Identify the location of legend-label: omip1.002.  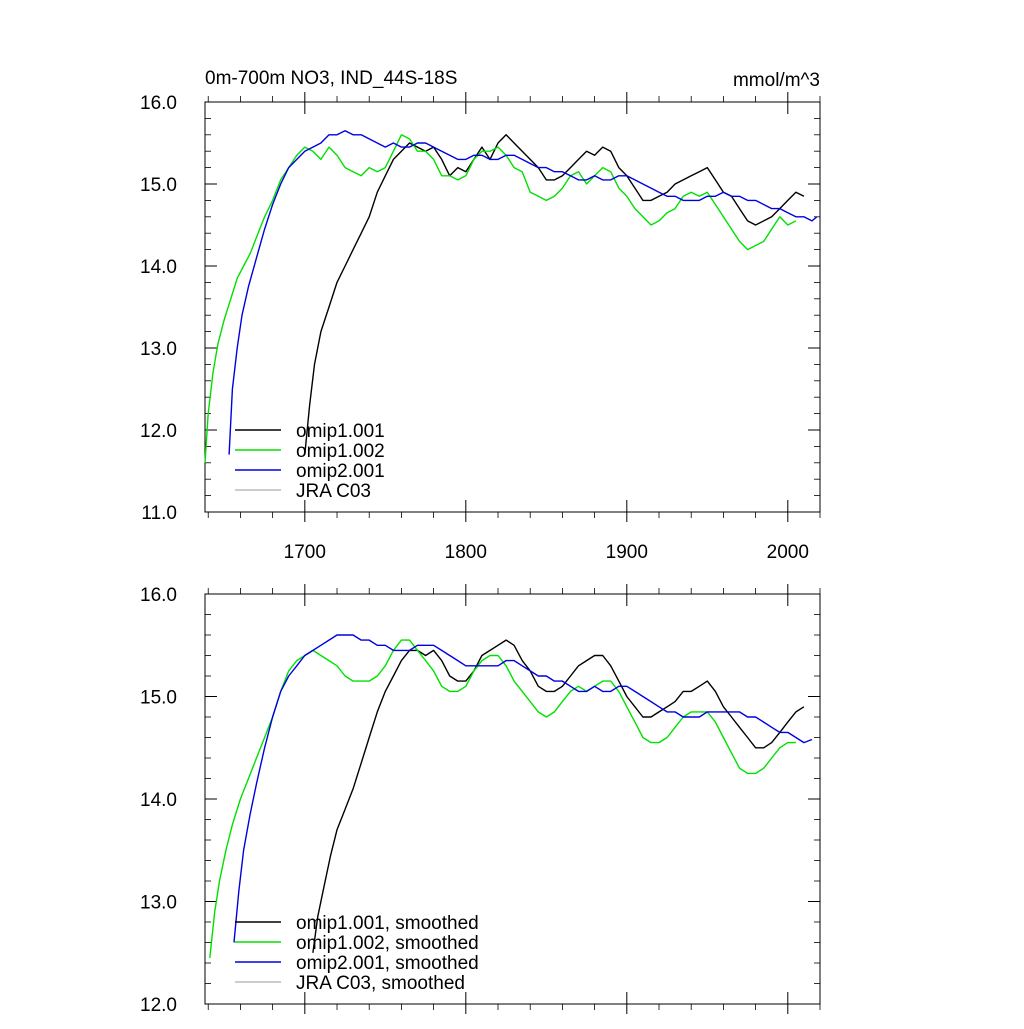
(340, 451).